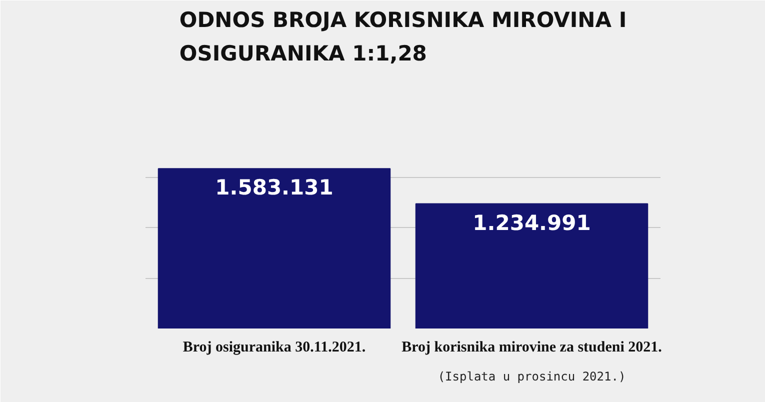 Image resolution: width=765 pixels, height=402 pixels. What do you see at coordinates (532, 348) in the screenshot?
I see `x-tick-label: Broj korisnika mirovine za studeni 2021.` at bounding box center [532, 348].